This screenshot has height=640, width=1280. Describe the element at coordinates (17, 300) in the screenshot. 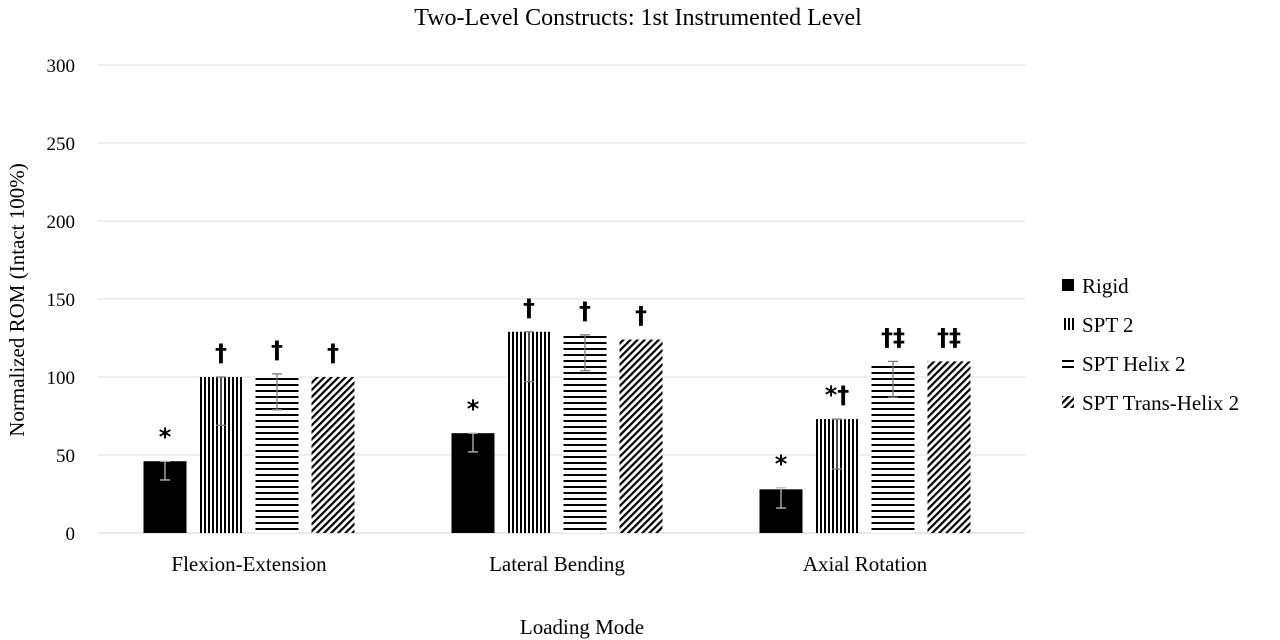

I see `y-axis-title: Normalized ROM (Intact 100%)` at that location.